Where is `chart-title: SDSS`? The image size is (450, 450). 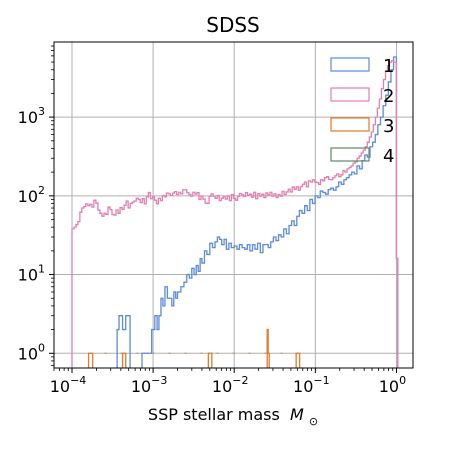 chart-title: SDSS is located at coordinates (233, 25).